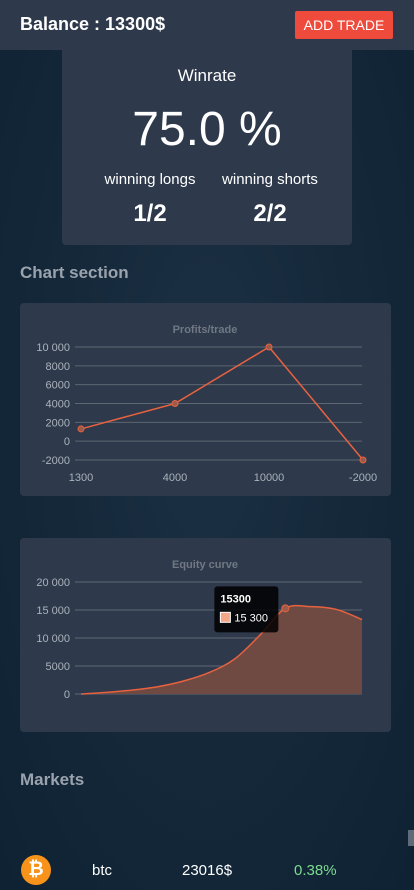 This screenshot has height=890, width=414. Describe the element at coordinates (207, 129) in the screenshot. I see `winrate-value: 75.0 %` at that location.